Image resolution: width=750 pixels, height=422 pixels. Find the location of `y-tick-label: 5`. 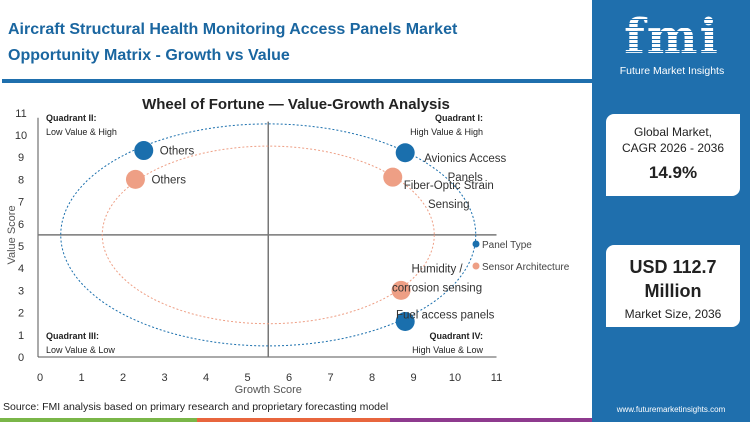

y-tick-label: 5 is located at coordinates (21, 247).